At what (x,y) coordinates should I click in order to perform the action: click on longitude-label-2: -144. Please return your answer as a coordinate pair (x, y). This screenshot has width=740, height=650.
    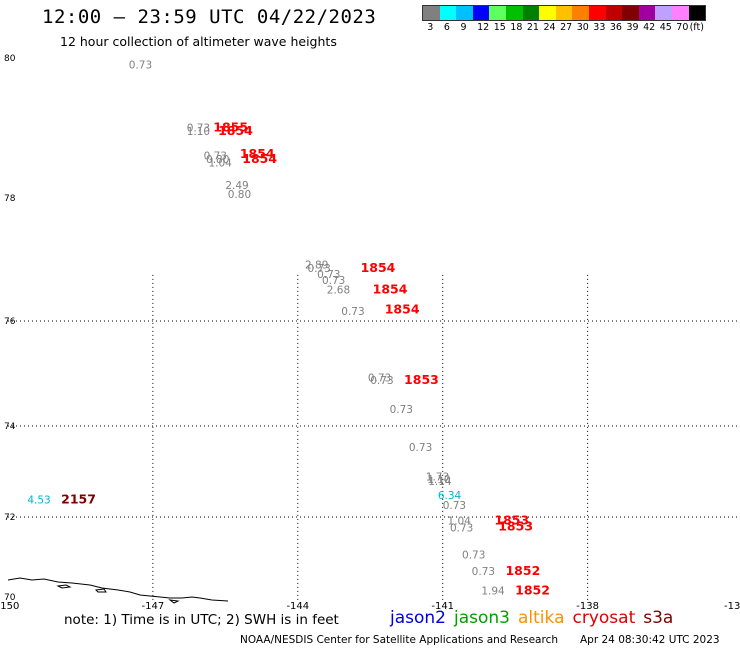
    Looking at the image, I should click on (297, 606).